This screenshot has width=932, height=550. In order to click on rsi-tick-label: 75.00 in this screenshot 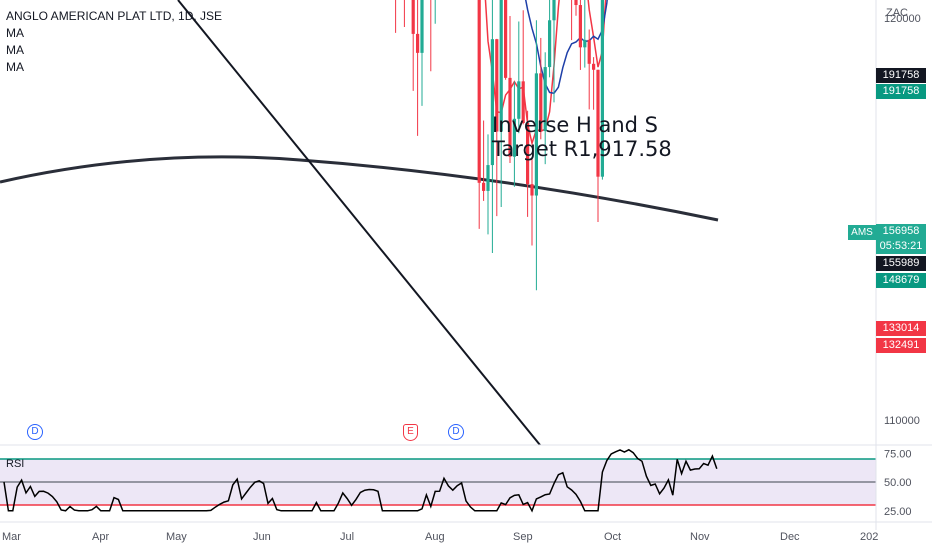, I will do `click(898, 454)`.